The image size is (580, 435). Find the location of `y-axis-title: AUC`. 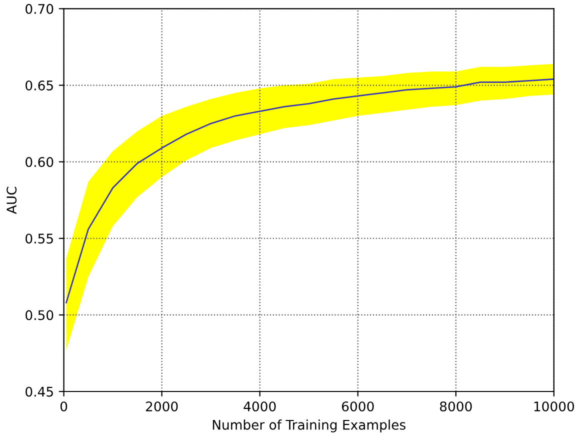

y-axis-title: AUC is located at coordinates (11, 200).